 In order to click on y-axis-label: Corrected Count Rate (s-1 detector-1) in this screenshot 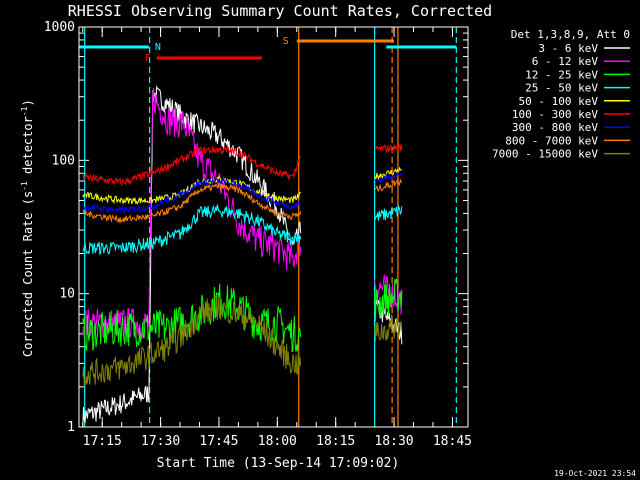, I will do `click(27, 228)`.